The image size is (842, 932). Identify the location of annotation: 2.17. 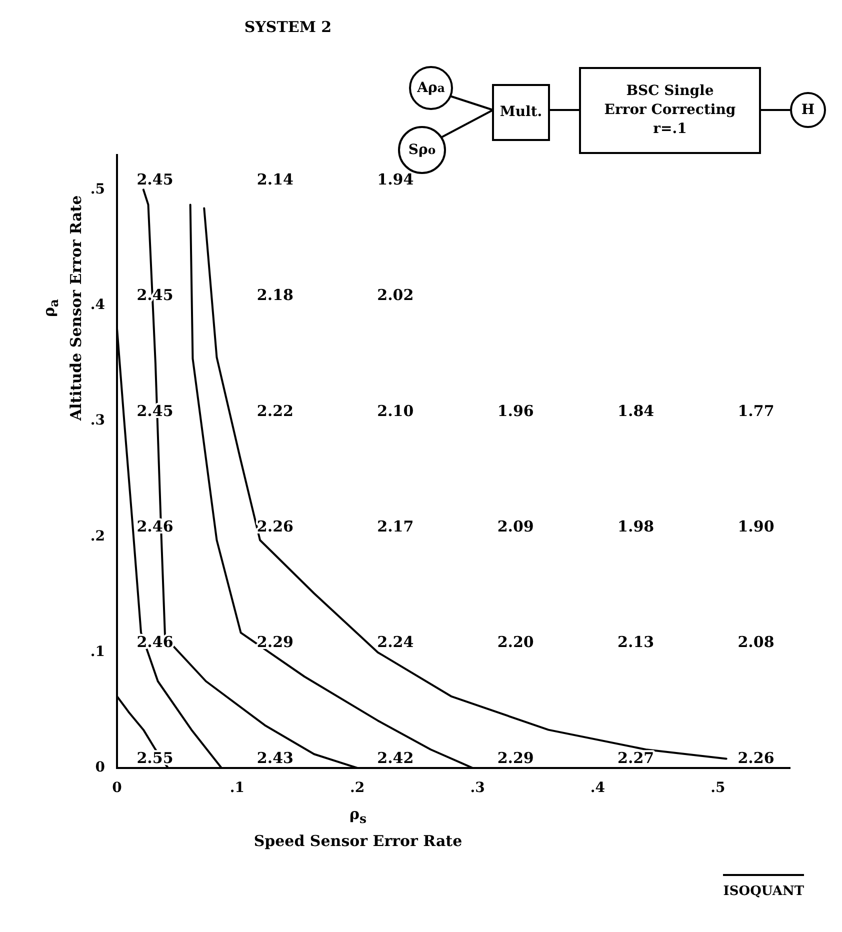
(395, 526).